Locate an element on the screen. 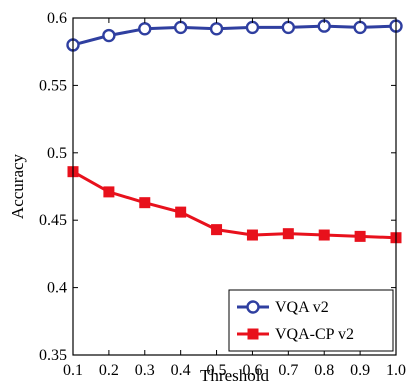 The height and width of the screenshot is (386, 411). x-tick-label: 0.6 is located at coordinates (252, 370).